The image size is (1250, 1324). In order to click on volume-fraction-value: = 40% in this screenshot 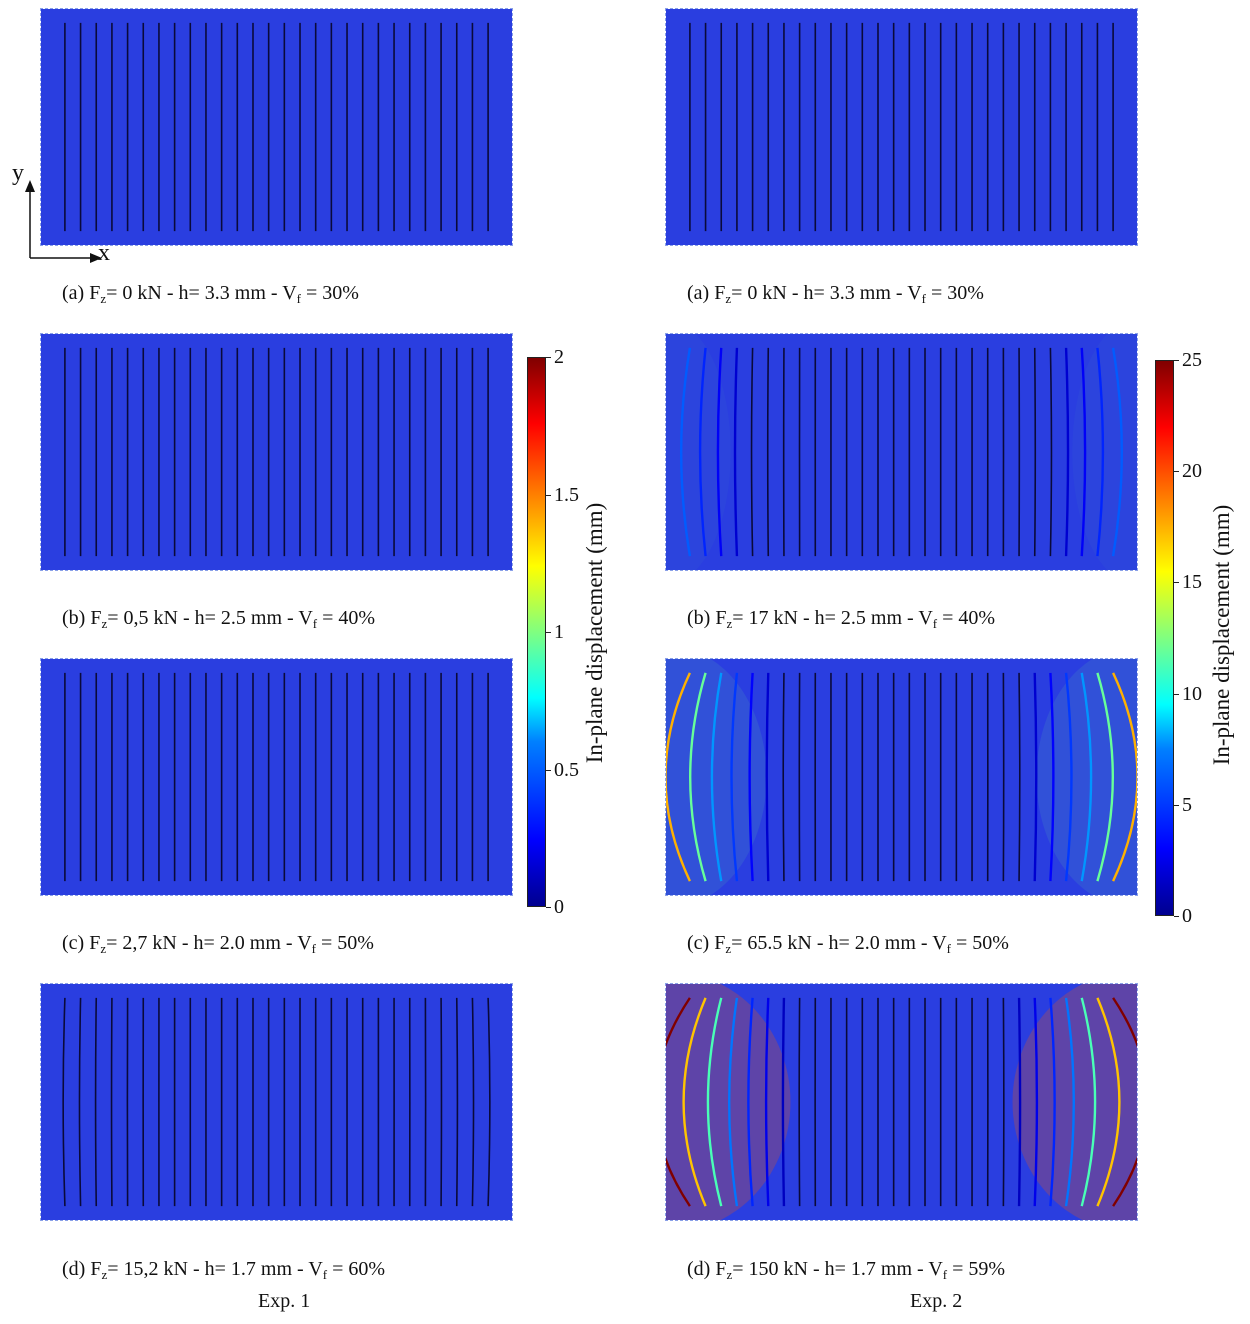, I will do `click(966, 618)`.